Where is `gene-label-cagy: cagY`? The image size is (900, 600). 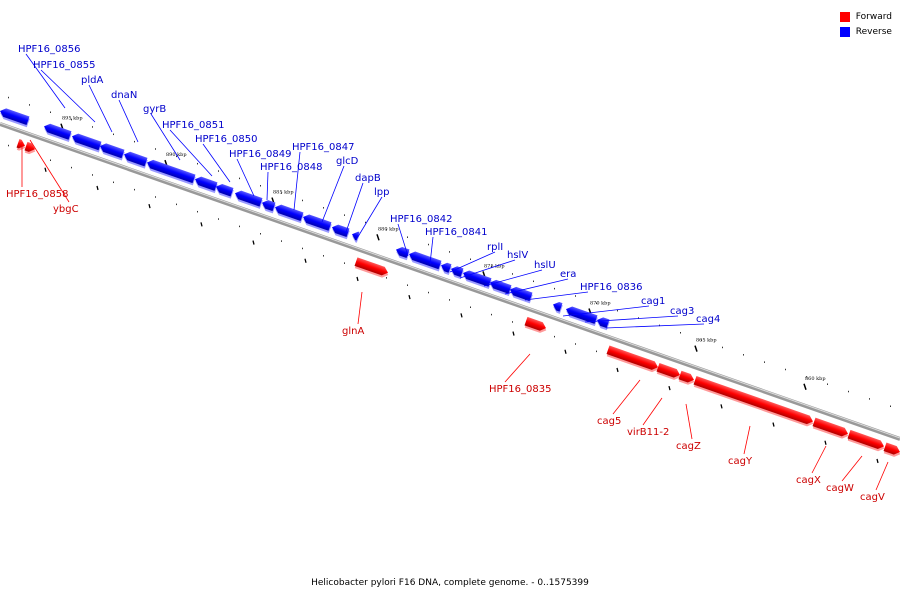 gene-label-cagy: cagY is located at coordinates (740, 461).